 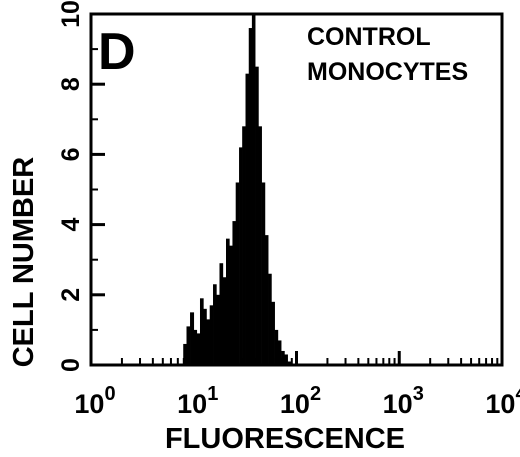 I want to click on y-tick-label: 2, so click(x=71, y=295).